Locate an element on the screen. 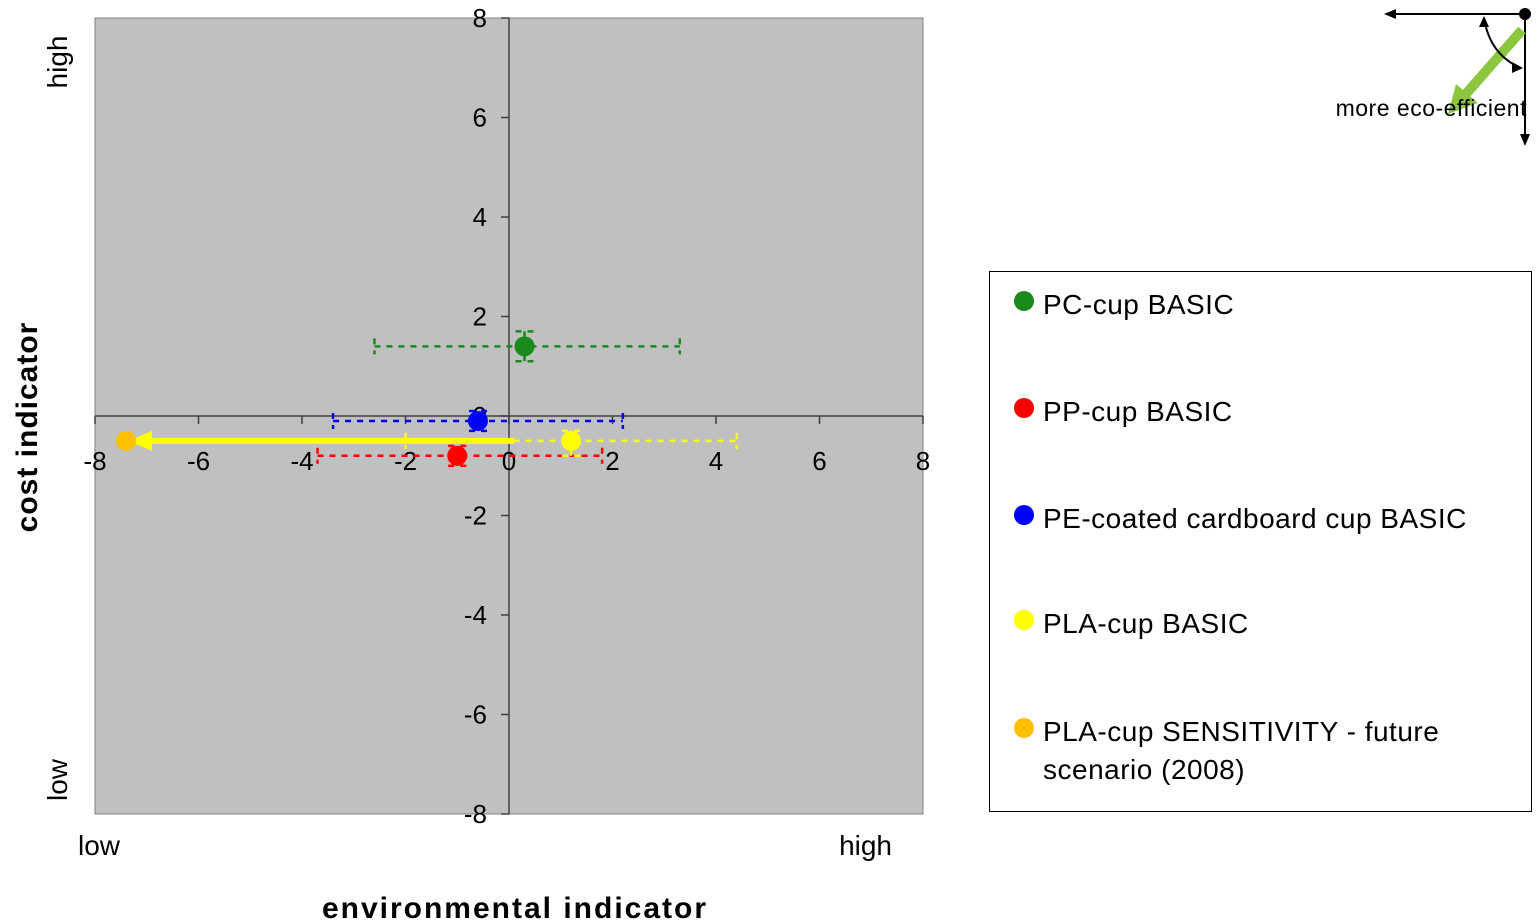  legend-label-pc-cup: PC-cup BASIC is located at coordinates (1139, 304).